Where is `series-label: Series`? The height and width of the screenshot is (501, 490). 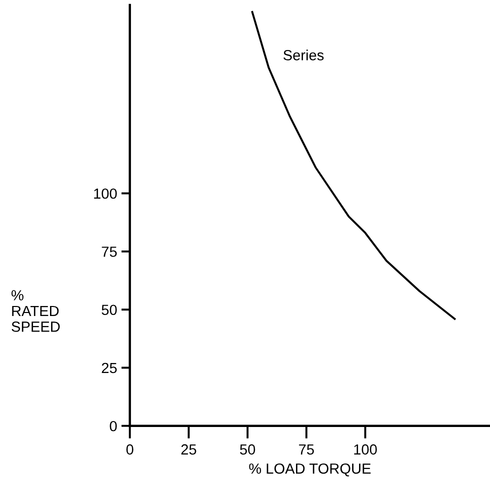
series-label: Series is located at coordinates (303, 55).